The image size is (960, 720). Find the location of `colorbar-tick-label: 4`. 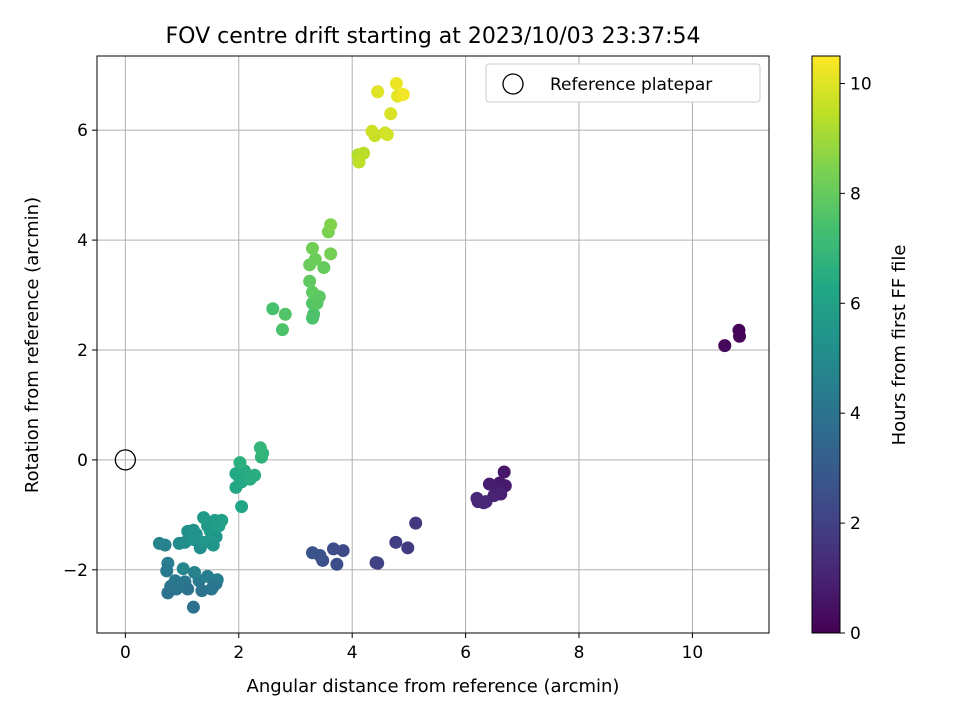

colorbar-tick-label: 4 is located at coordinates (855, 414).